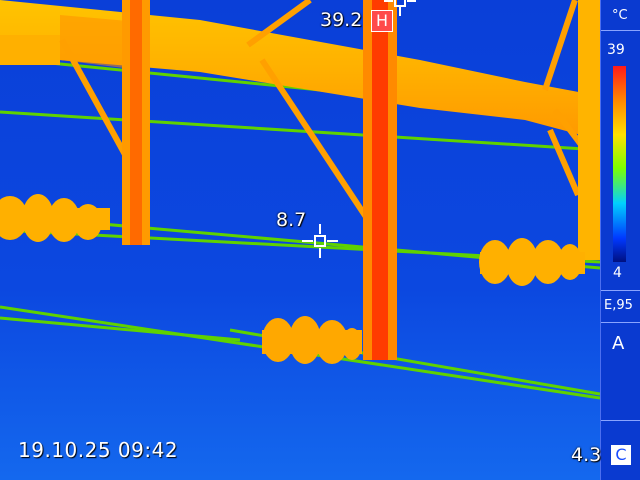  I want to click on hot-spot-value: 39.2, so click(341, 20).